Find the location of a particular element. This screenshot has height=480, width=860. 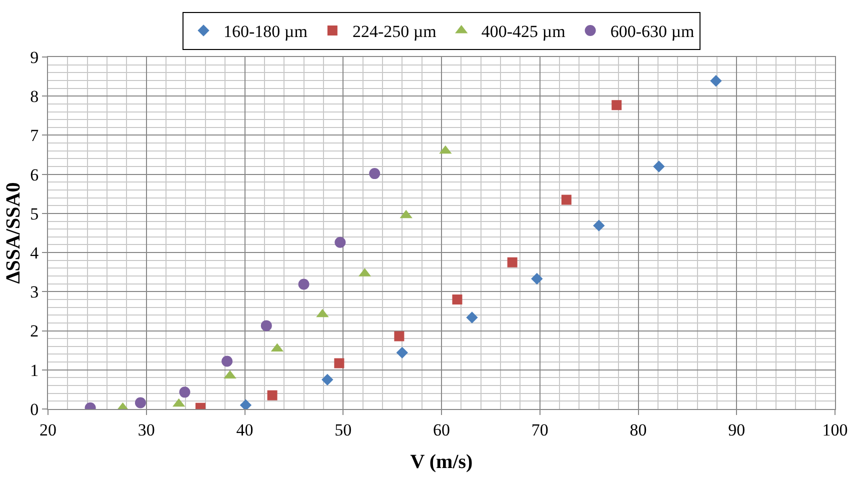

y-tick-label: 4 is located at coordinates (35, 253).